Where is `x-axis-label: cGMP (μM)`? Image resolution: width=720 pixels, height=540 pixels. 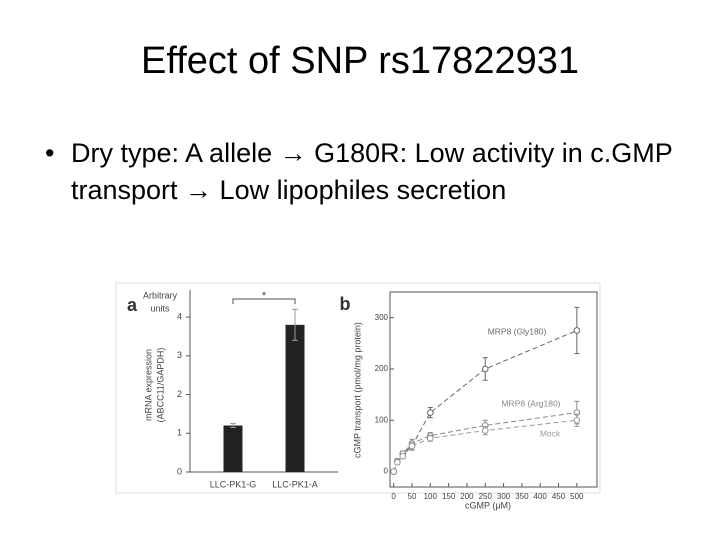 x-axis-label: cGMP (μM) is located at coordinates (488, 505).